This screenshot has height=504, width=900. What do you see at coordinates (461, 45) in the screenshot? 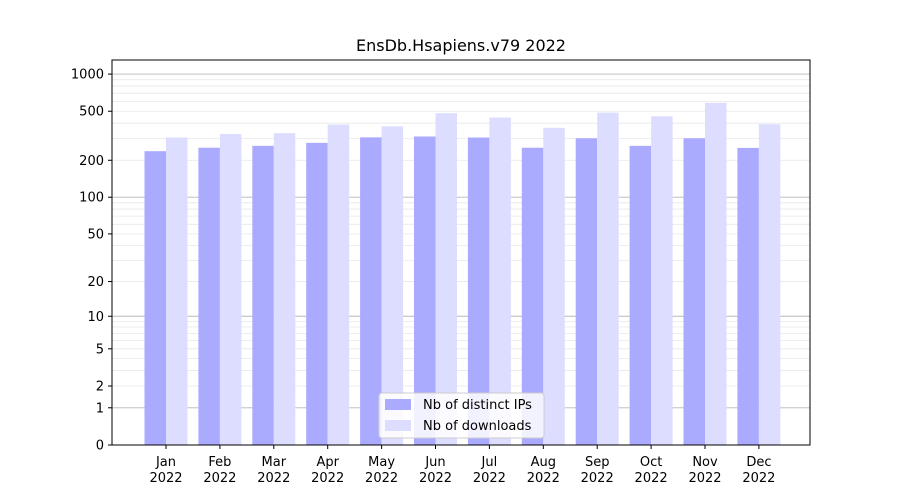
I see `chart-title: EnsDb.Hsapiens.v79 2022` at bounding box center [461, 45].